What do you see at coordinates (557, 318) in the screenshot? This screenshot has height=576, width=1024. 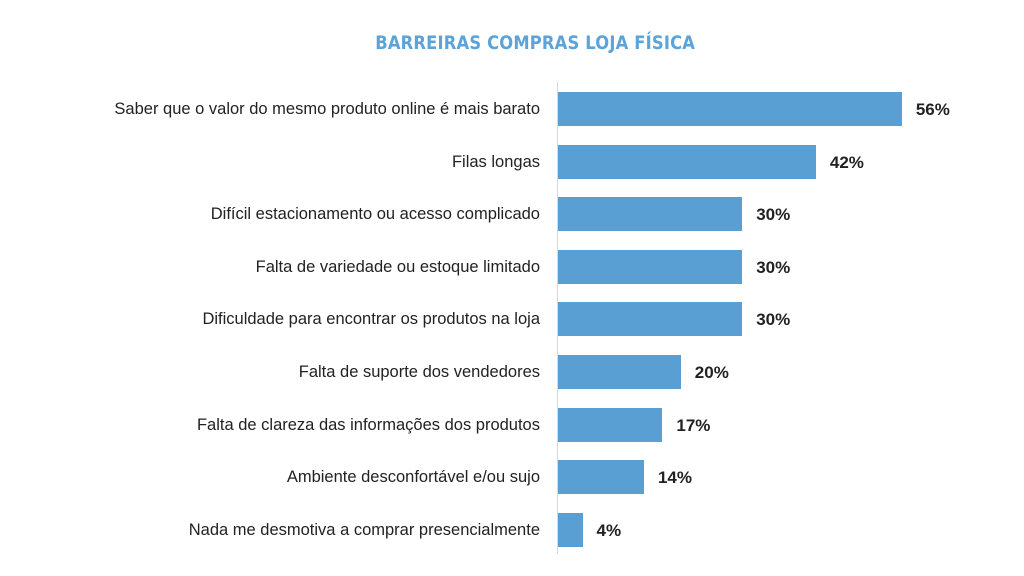 I see `category-axis-line` at bounding box center [557, 318].